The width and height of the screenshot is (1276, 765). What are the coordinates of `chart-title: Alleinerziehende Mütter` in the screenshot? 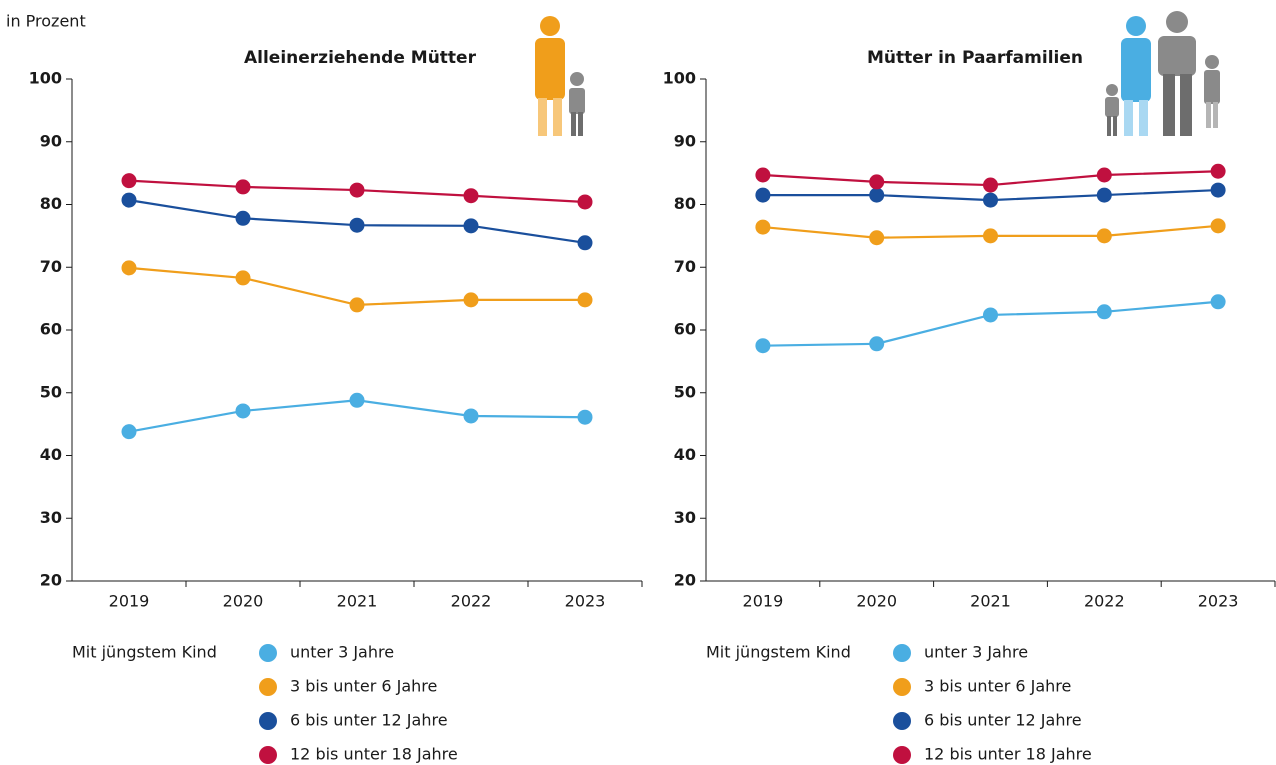 It's located at (360, 58).